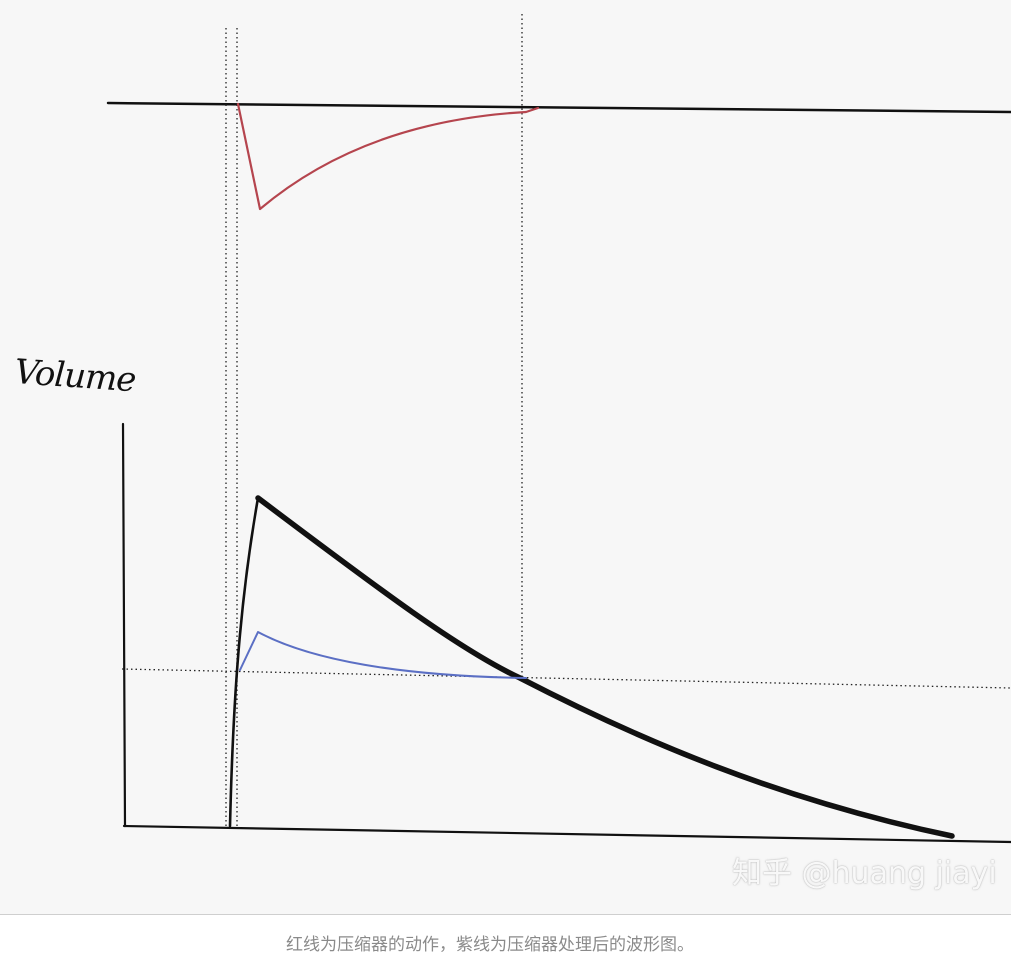  I want to click on y-axis, so click(124, 625).